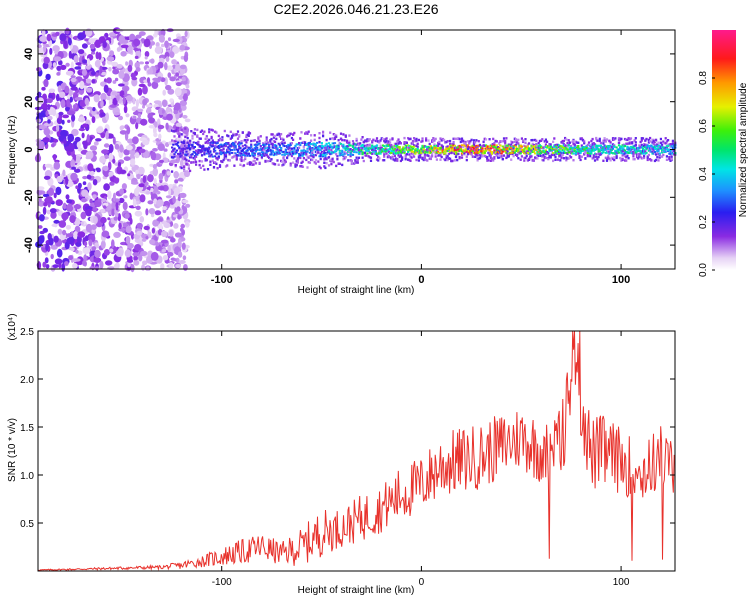 The width and height of the screenshot is (750, 600). I want to click on spectrogram-y-label: Frequency (Hz), so click(12, 150).